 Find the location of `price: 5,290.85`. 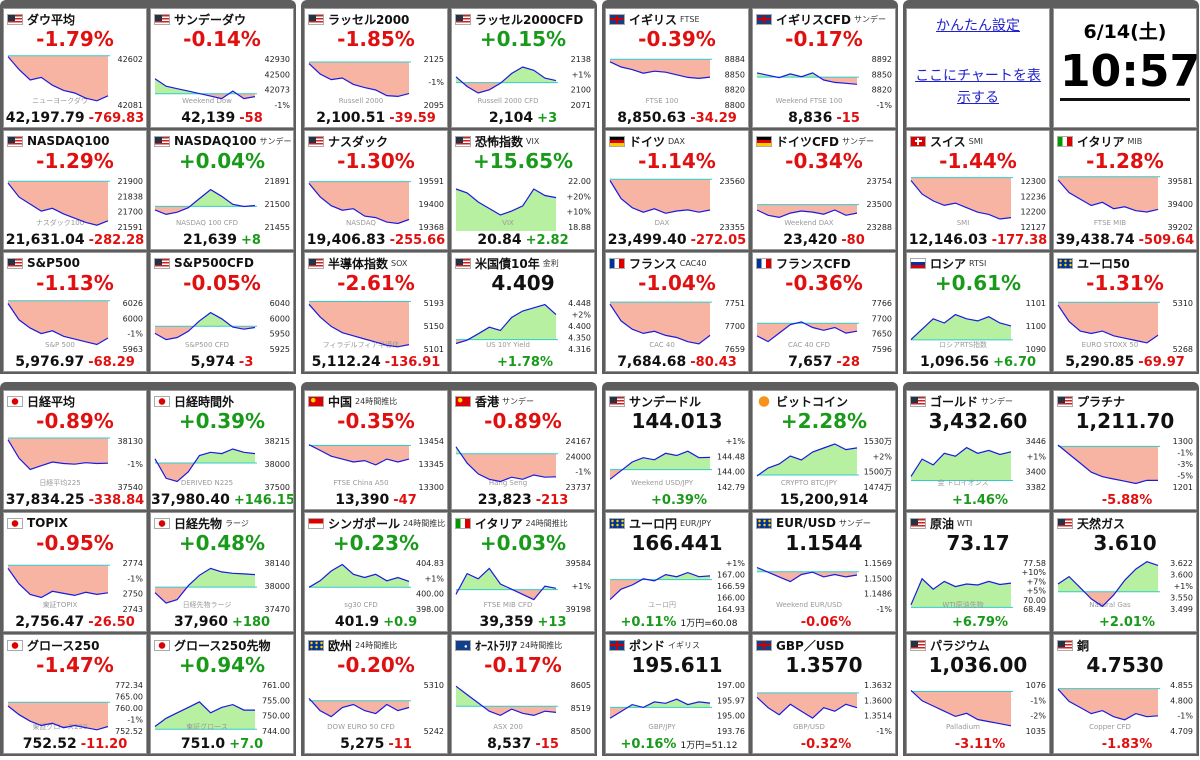

price: 5,290.85 is located at coordinates (1100, 362).